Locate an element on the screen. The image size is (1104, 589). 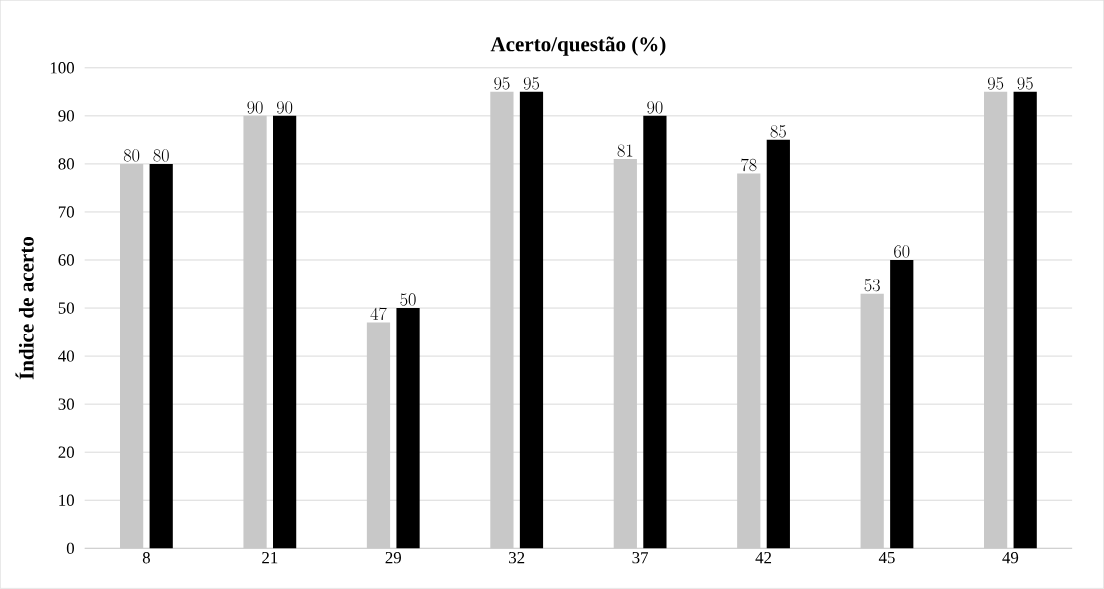
x-tick-label: 49 is located at coordinates (1010, 558).